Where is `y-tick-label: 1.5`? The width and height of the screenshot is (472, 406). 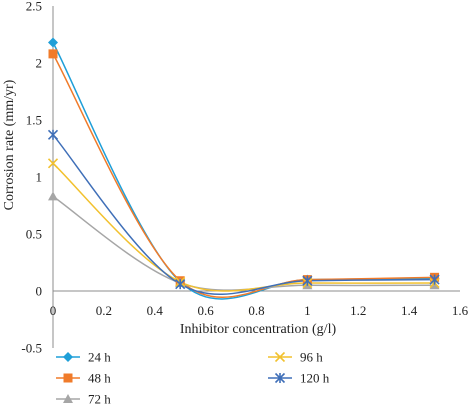
y-tick-label: 1.5 is located at coordinates (34, 120).